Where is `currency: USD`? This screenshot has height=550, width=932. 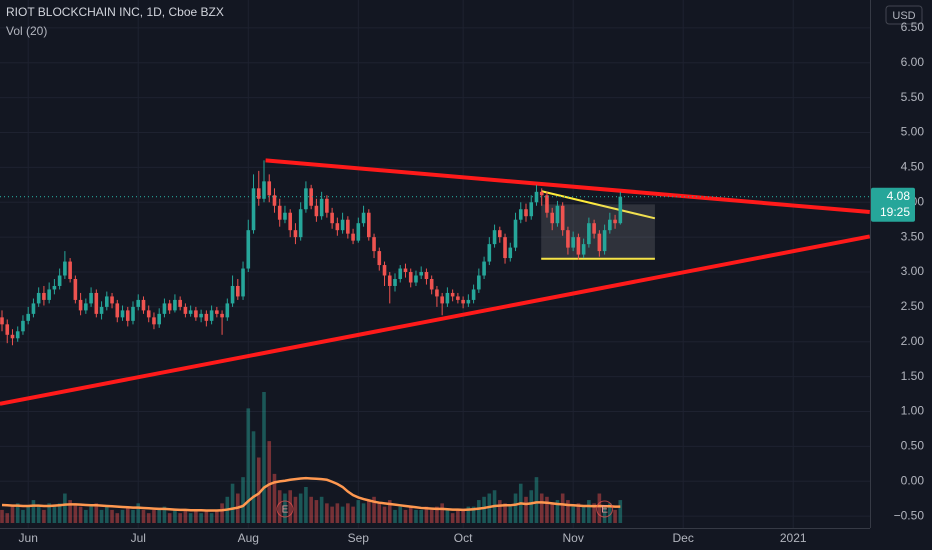
currency: USD is located at coordinates (903, 16).